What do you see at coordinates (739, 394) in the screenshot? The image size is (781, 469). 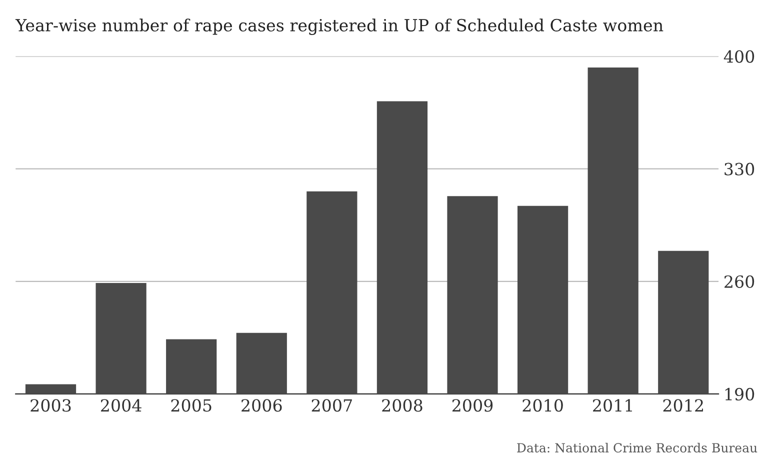 I see `y-tick-label: 190` at bounding box center [739, 394].